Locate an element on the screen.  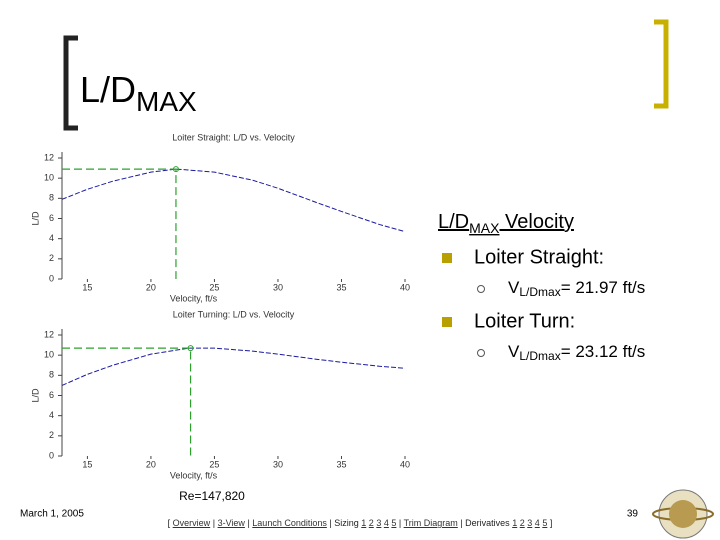
nav-bracket: [ is located at coordinates (169, 523).